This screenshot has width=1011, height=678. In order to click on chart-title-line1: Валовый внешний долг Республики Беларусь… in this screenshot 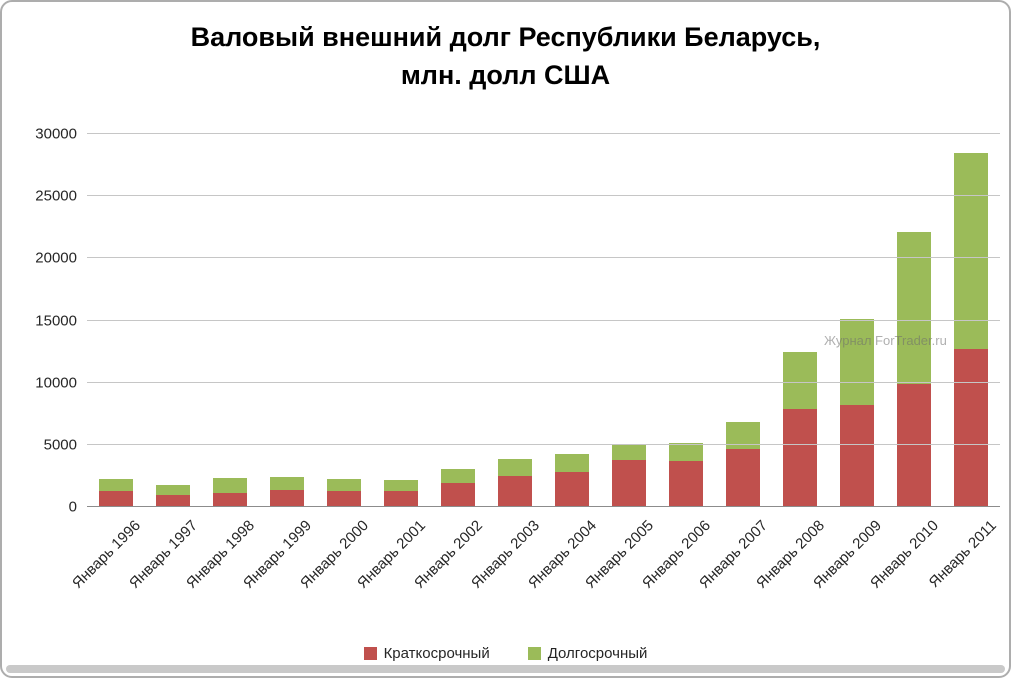, I will do `click(505, 37)`.